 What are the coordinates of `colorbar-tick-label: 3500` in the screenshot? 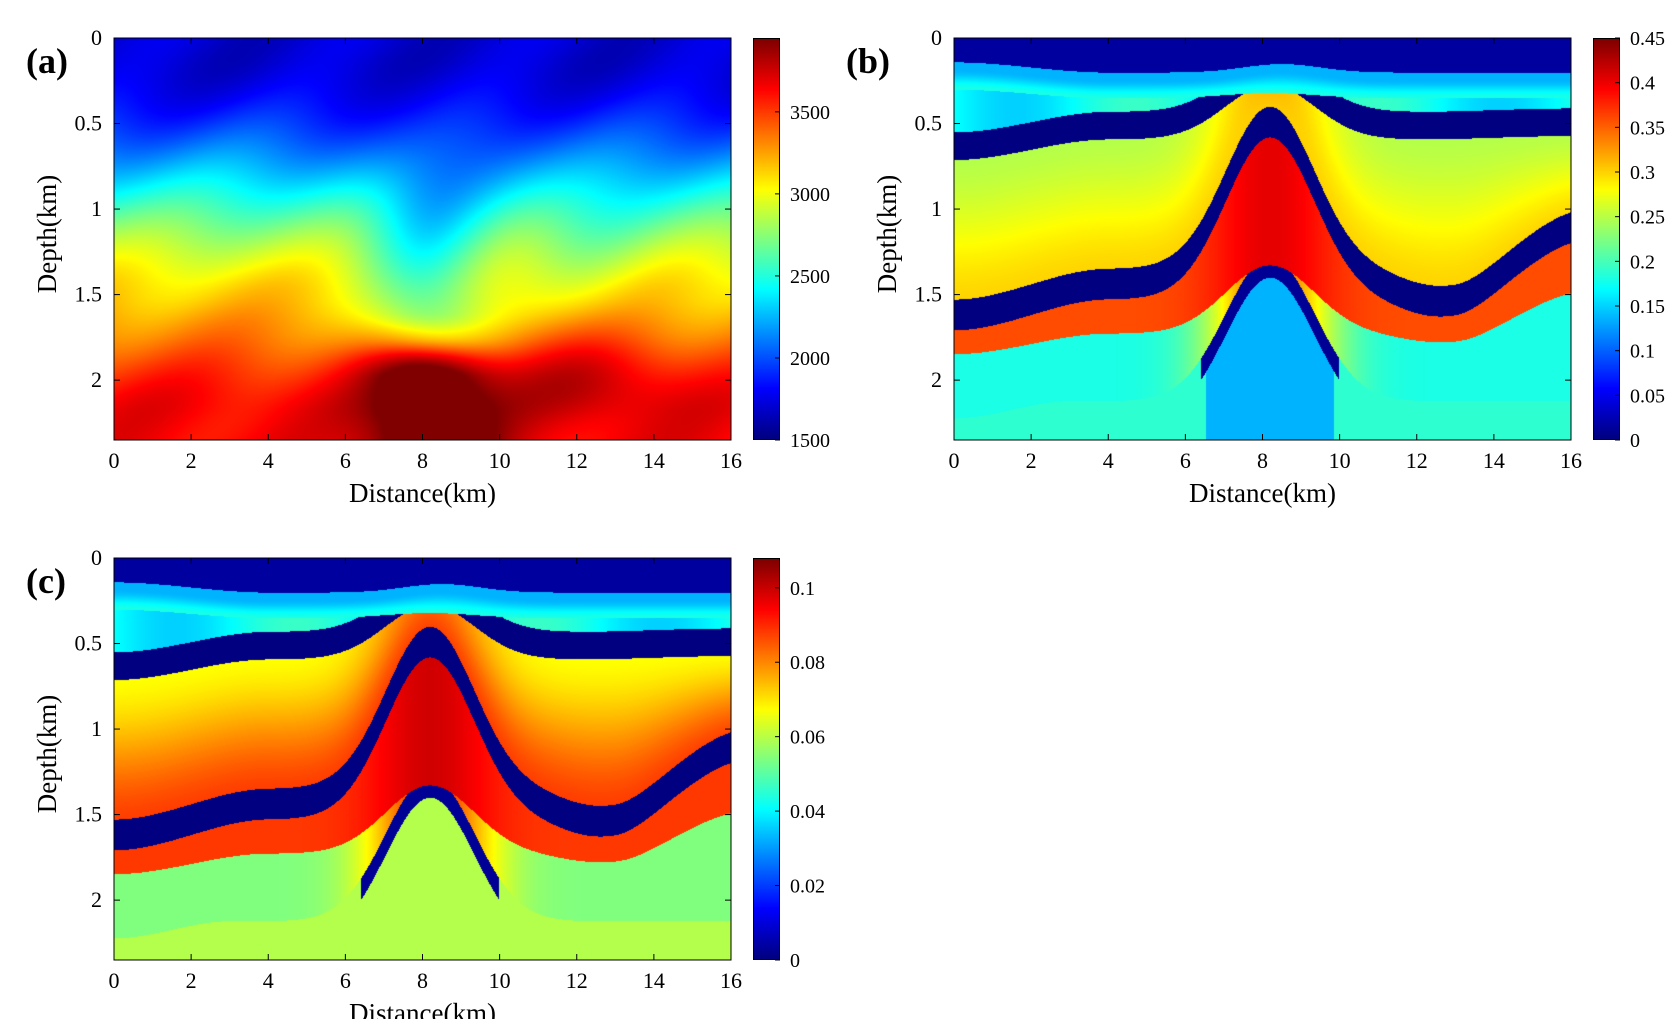 It's located at (810, 113).